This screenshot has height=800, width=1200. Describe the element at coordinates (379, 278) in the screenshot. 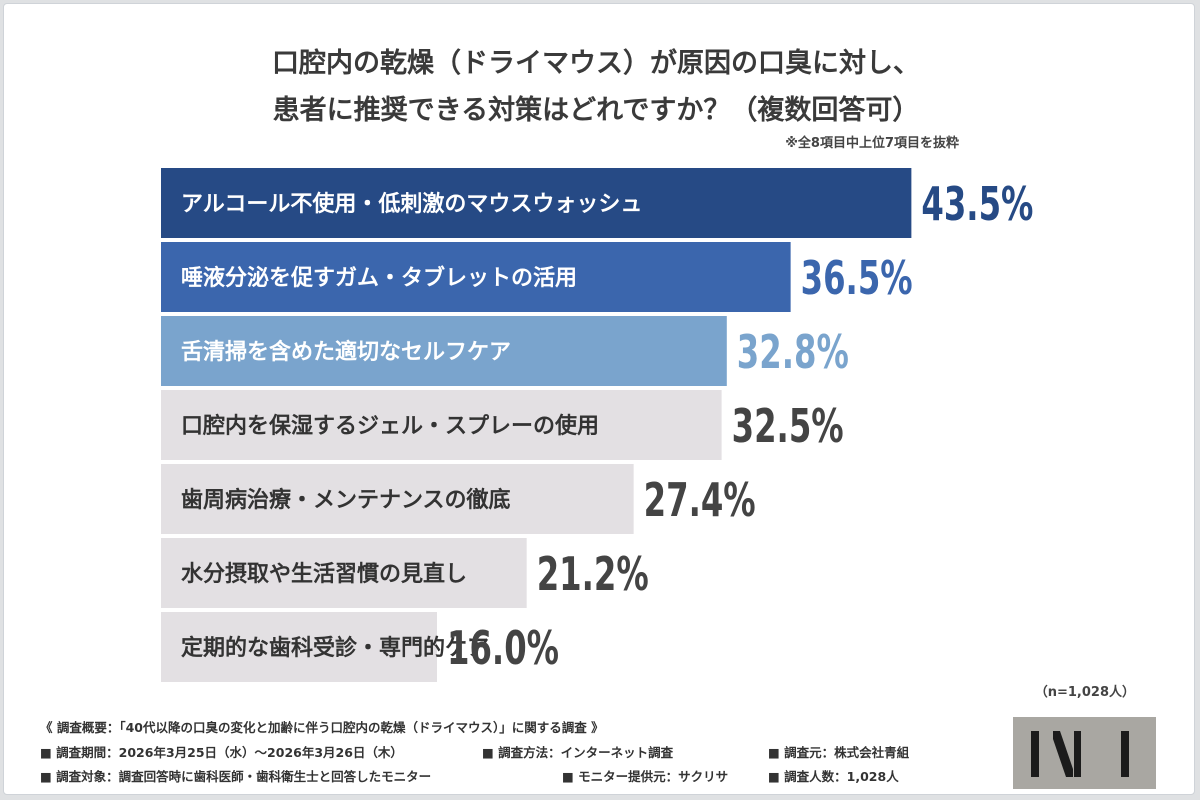

I see `bar-label-2: 唾液分泌を促すガム・タブレットの活用` at that location.